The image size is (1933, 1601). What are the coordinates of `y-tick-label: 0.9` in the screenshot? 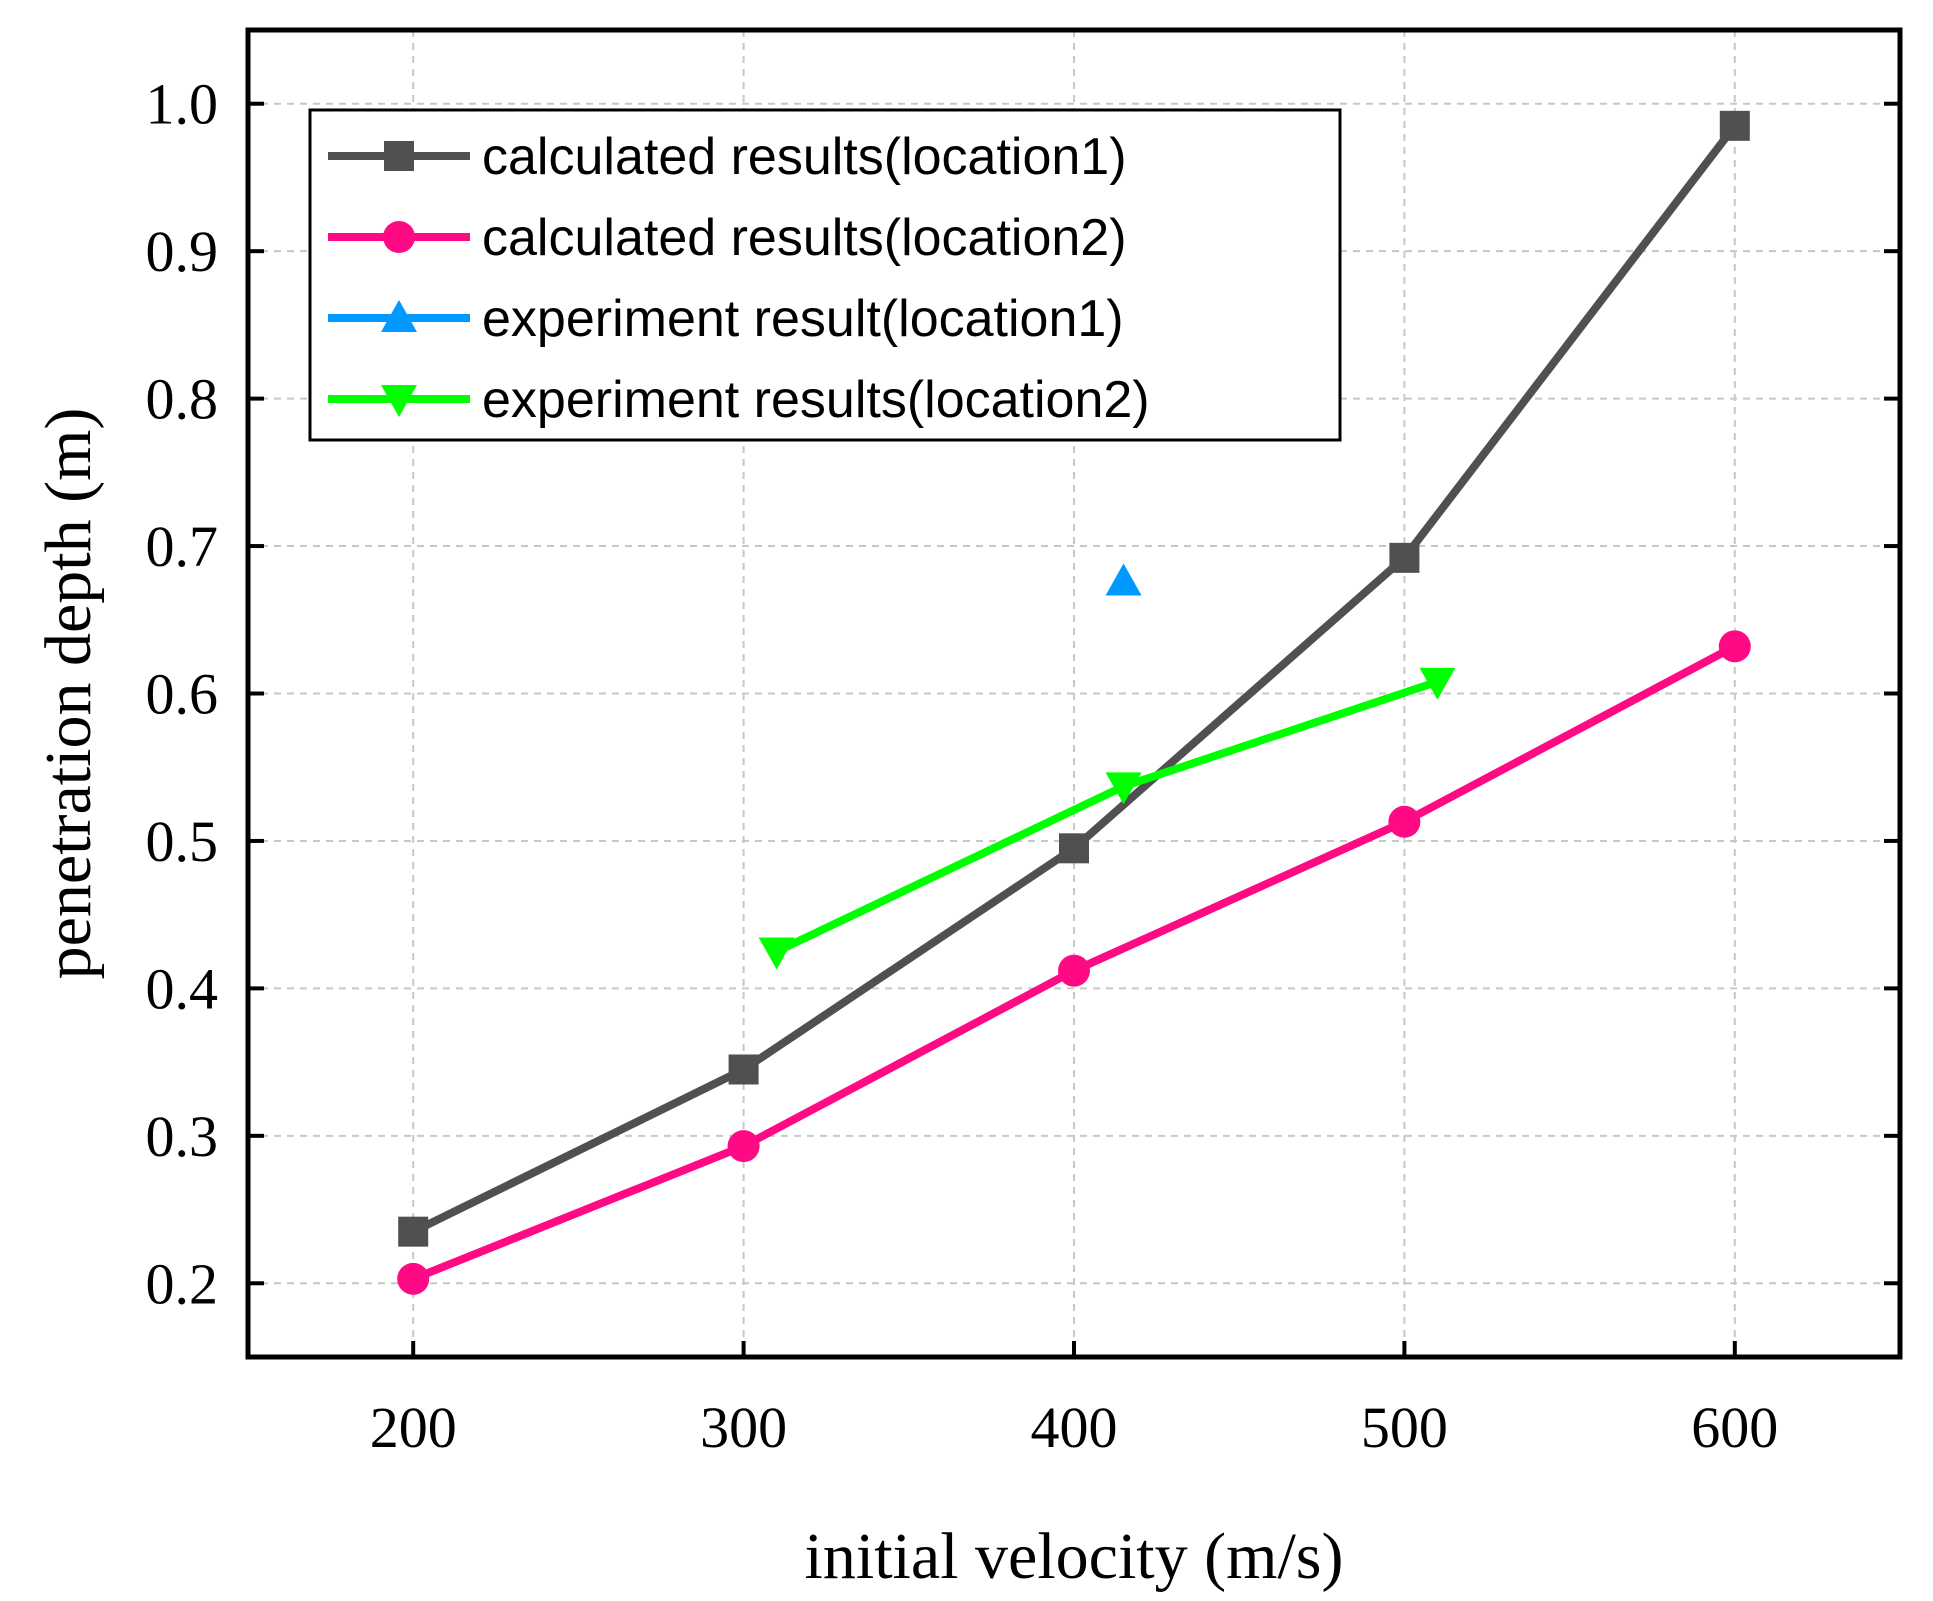 It's located at (182, 251).